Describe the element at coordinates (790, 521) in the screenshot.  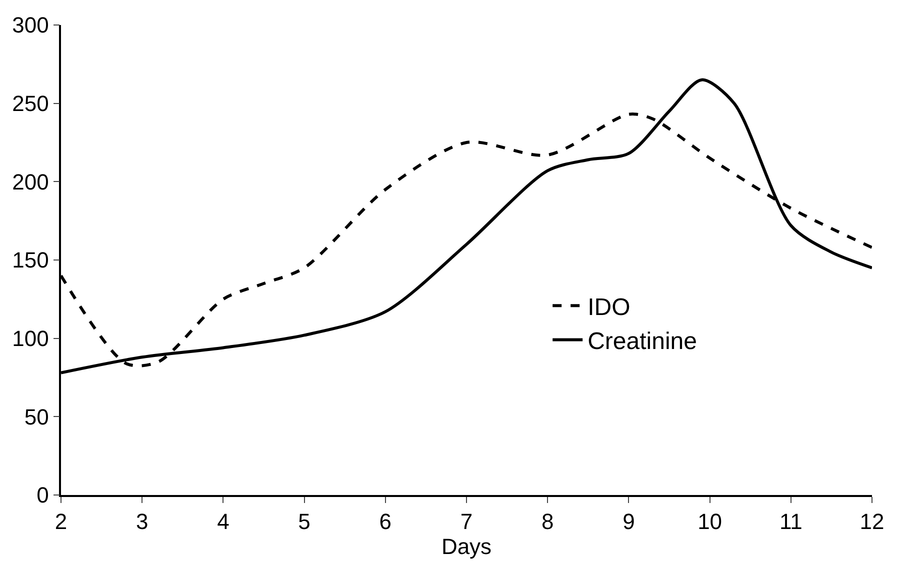
I see `x-tick-label: 11` at that location.